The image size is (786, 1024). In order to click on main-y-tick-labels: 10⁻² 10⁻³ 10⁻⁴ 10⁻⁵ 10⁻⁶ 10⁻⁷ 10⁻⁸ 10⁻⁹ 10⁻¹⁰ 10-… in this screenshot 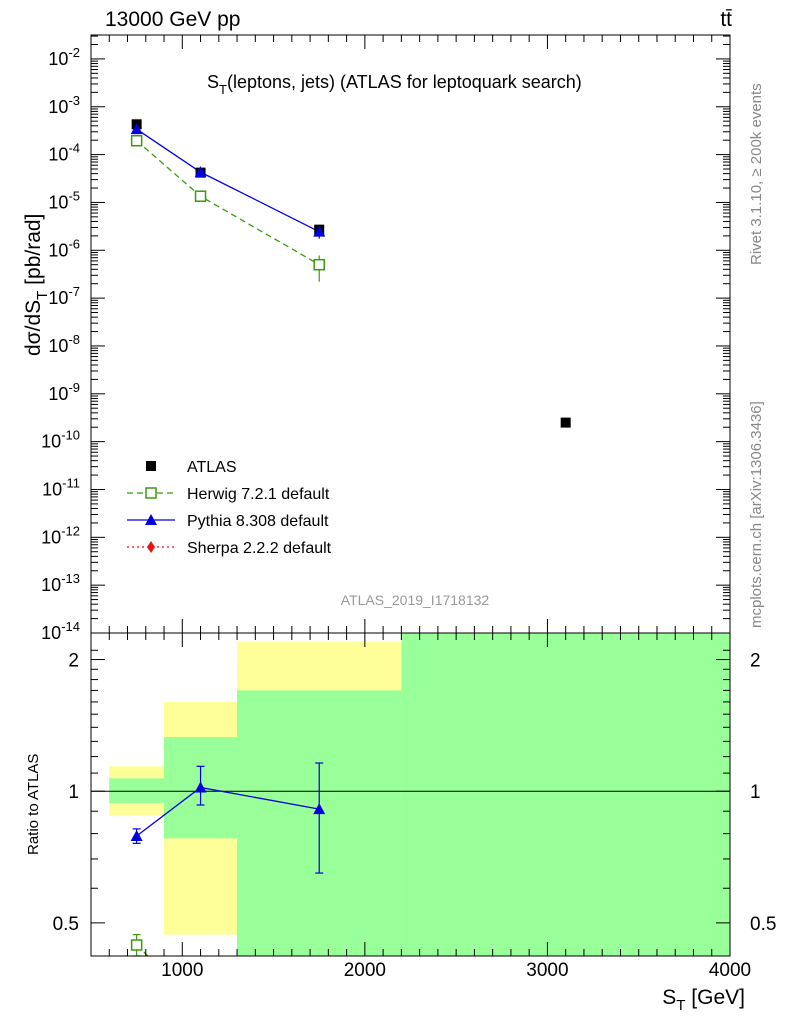, I will do `click(60, 344)`.